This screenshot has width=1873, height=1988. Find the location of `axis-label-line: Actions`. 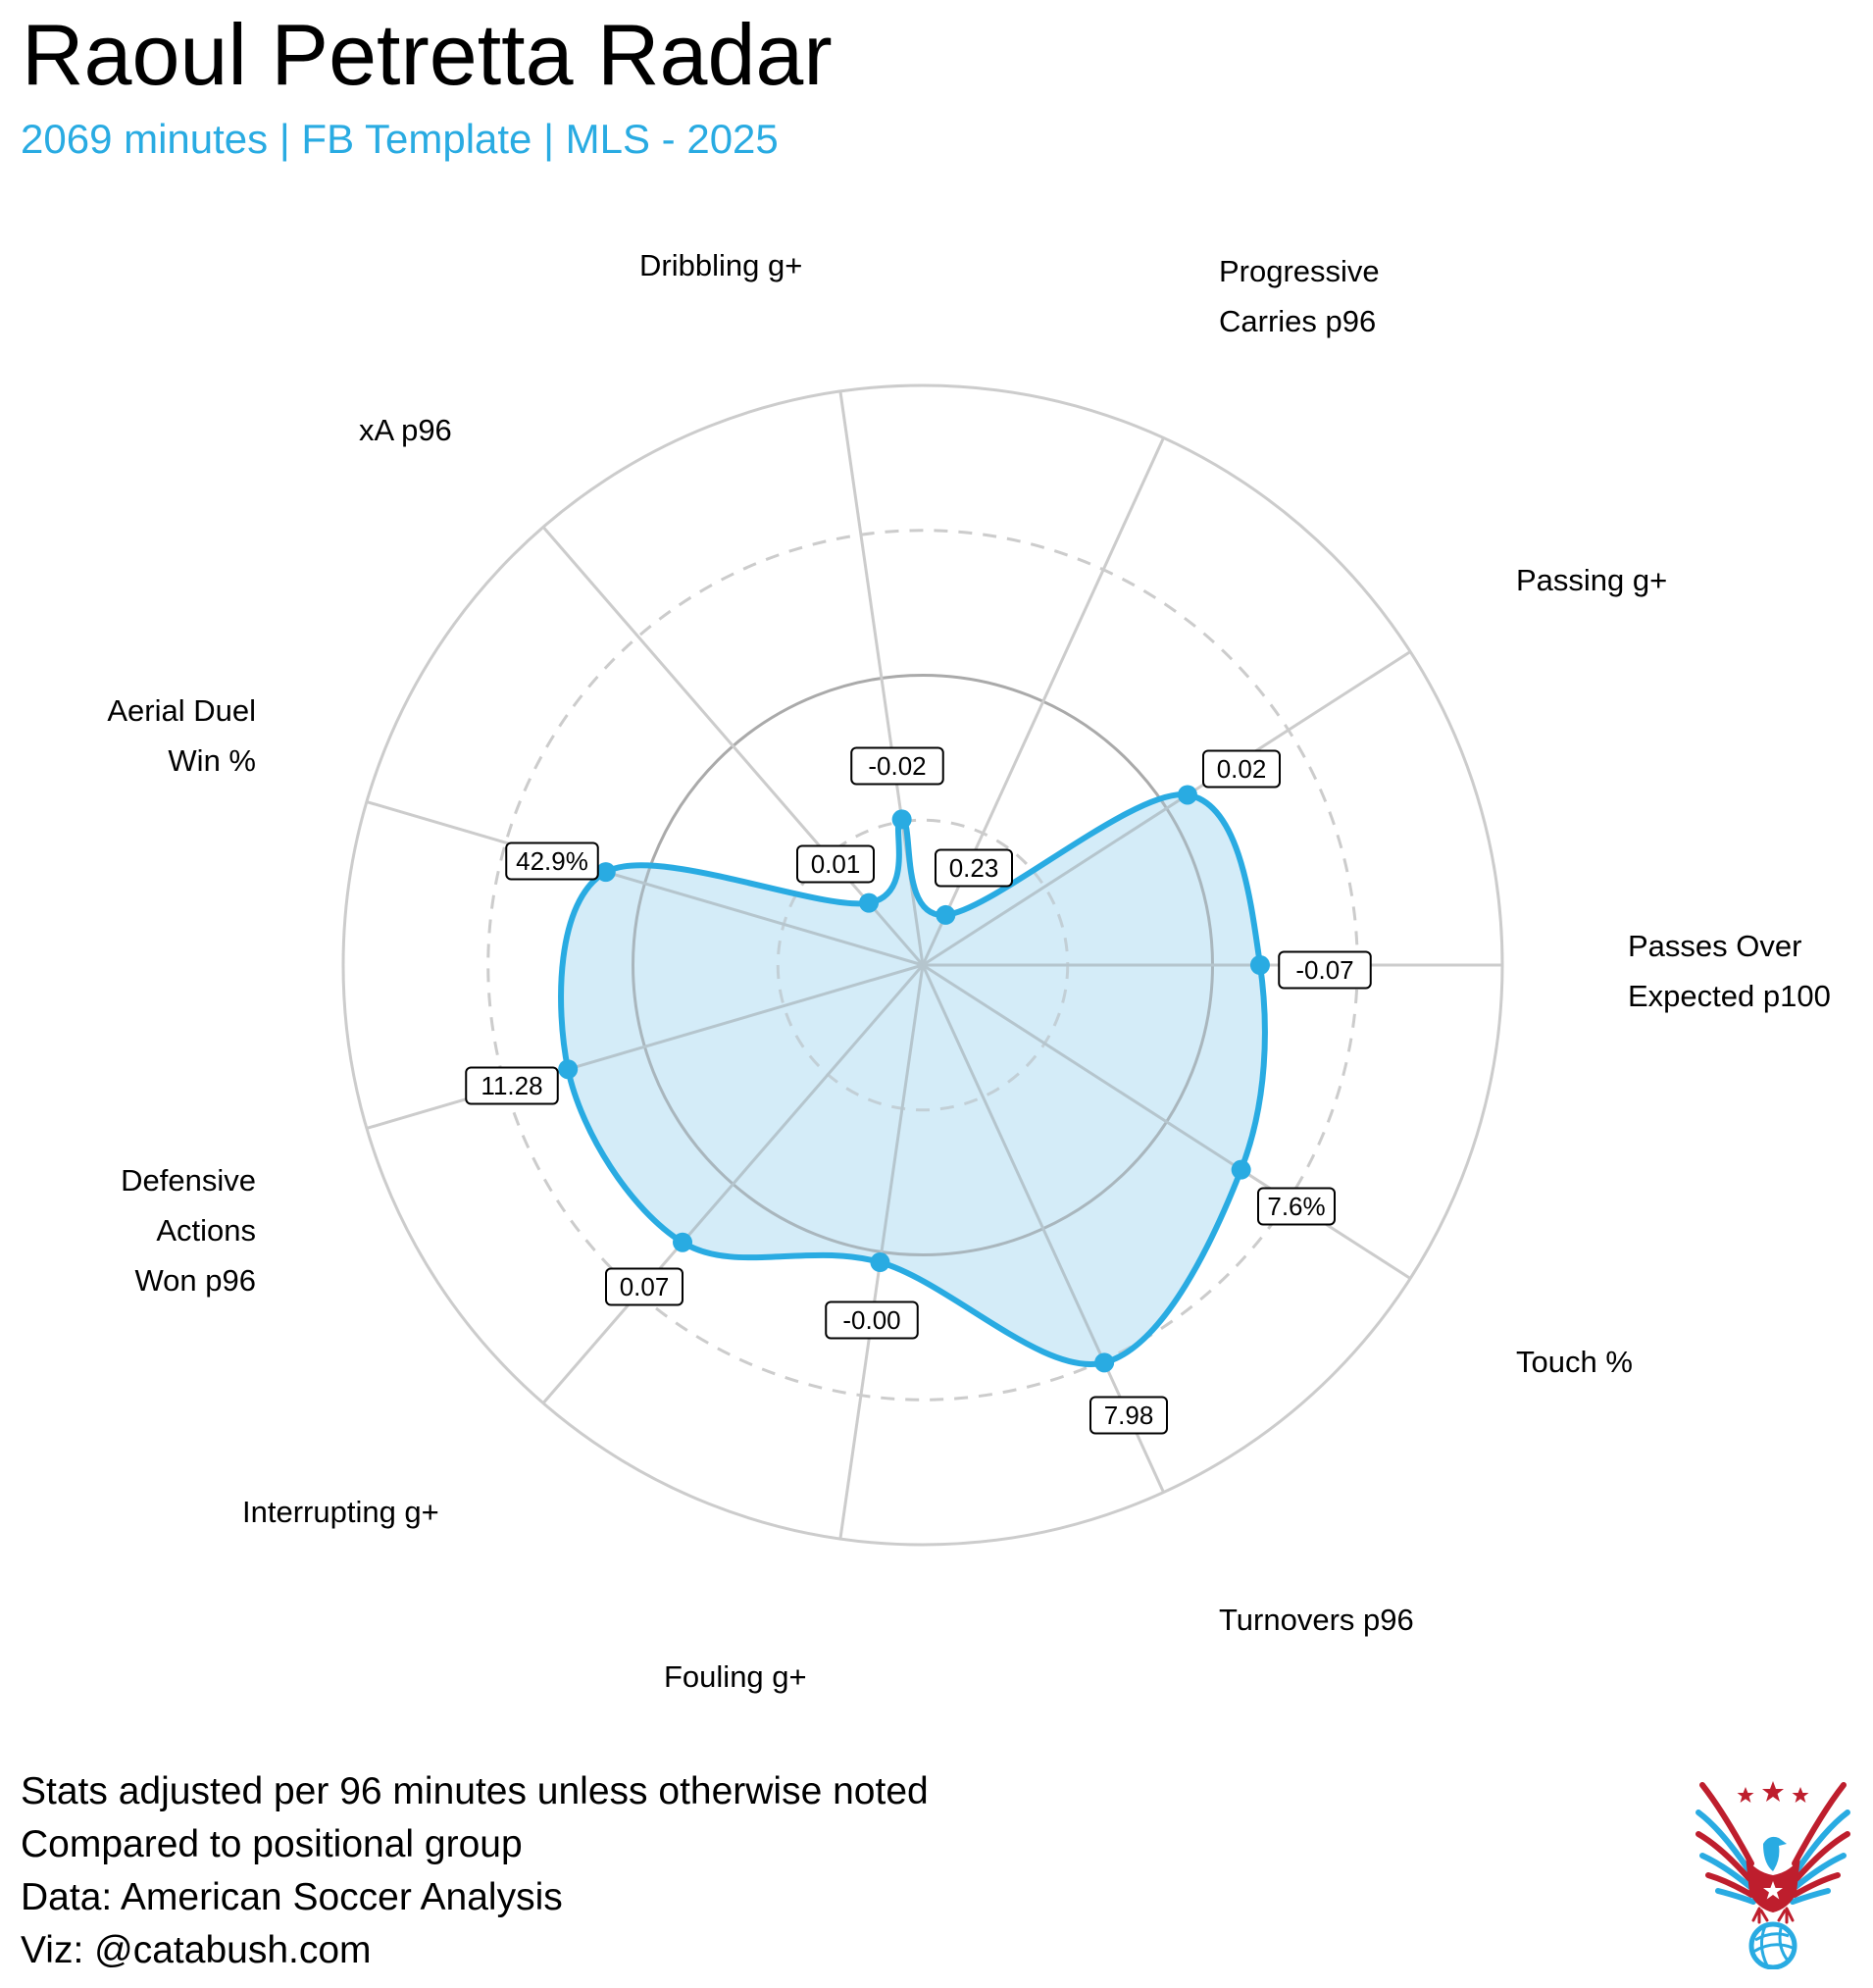

axis-label-line: Actions is located at coordinates (206, 1230).